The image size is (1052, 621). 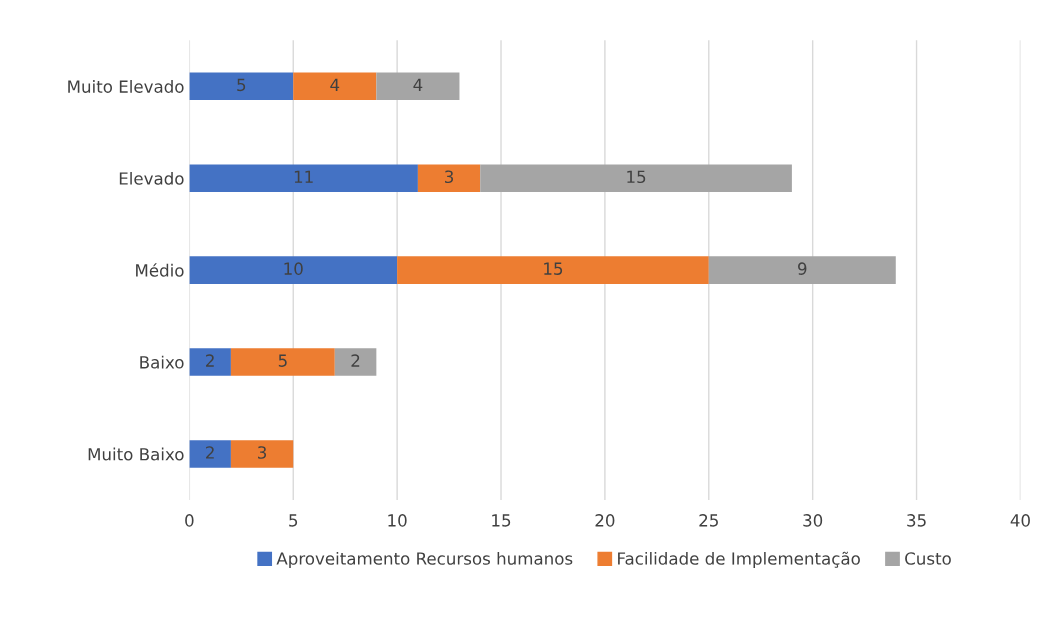 What do you see at coordinates (162, 362) in the screenshot?
I see `y-tick-label: Baixo` at bounding box center [162, 362].